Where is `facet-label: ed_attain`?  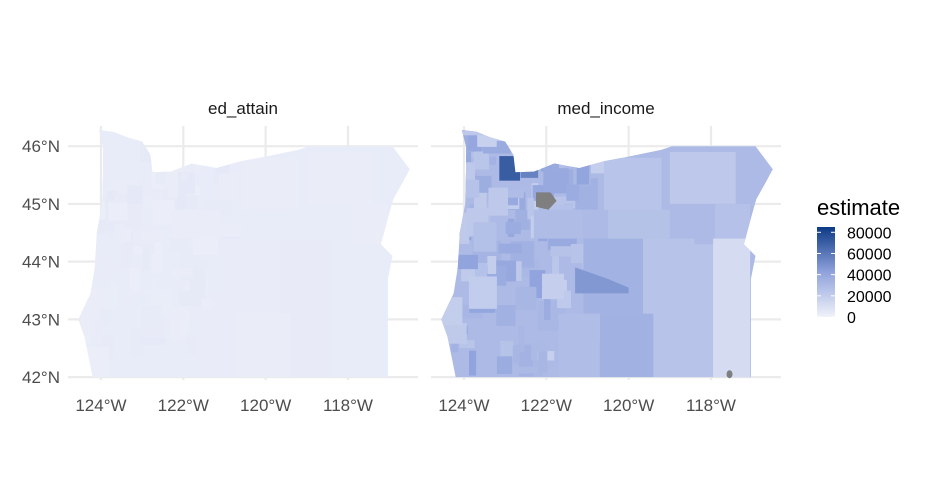 facet-label: ed_attain is located at coordinates (243, 108).